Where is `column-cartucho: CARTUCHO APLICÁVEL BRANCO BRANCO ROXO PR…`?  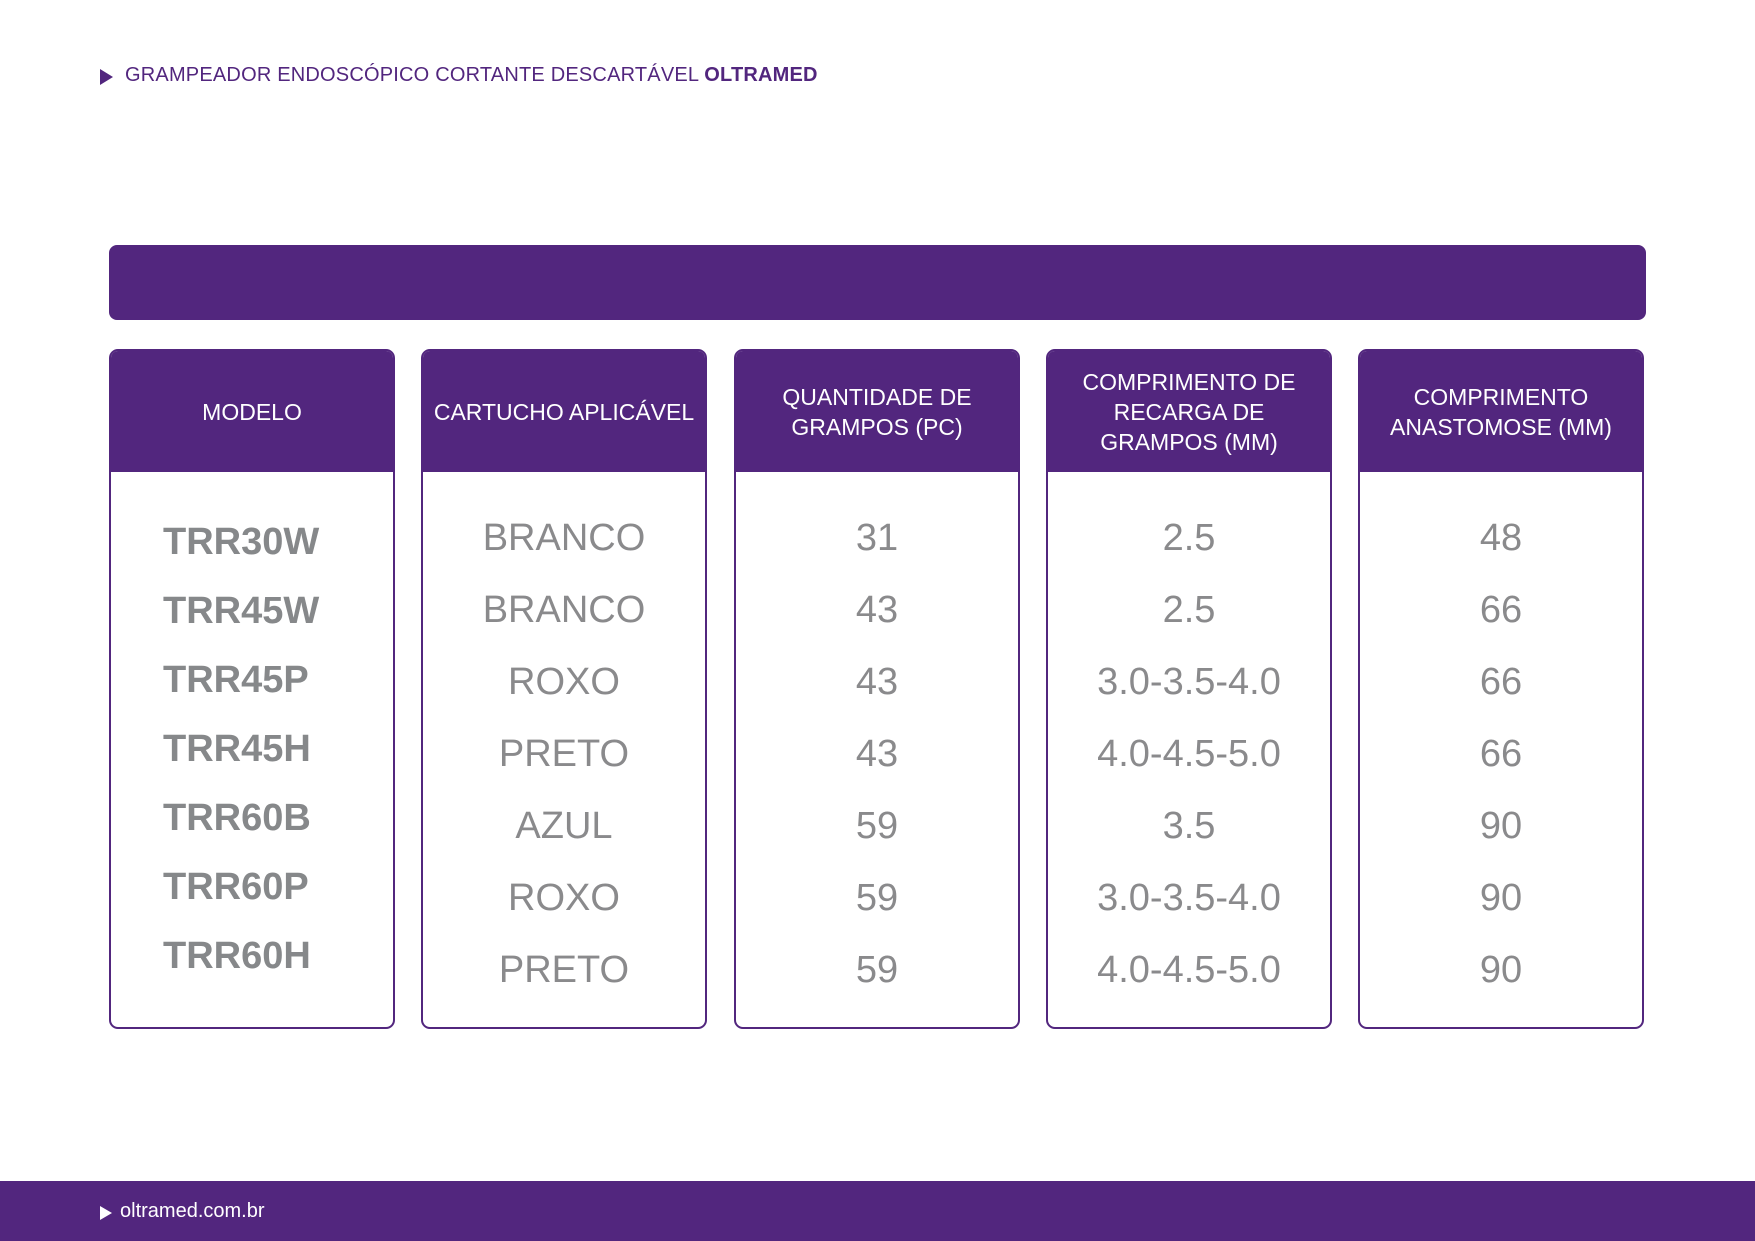
column-cartucho: CARTUCHO APLICÁVEL BRANCO BRANCO ROXO PR… is located at coordinates (564, 689).